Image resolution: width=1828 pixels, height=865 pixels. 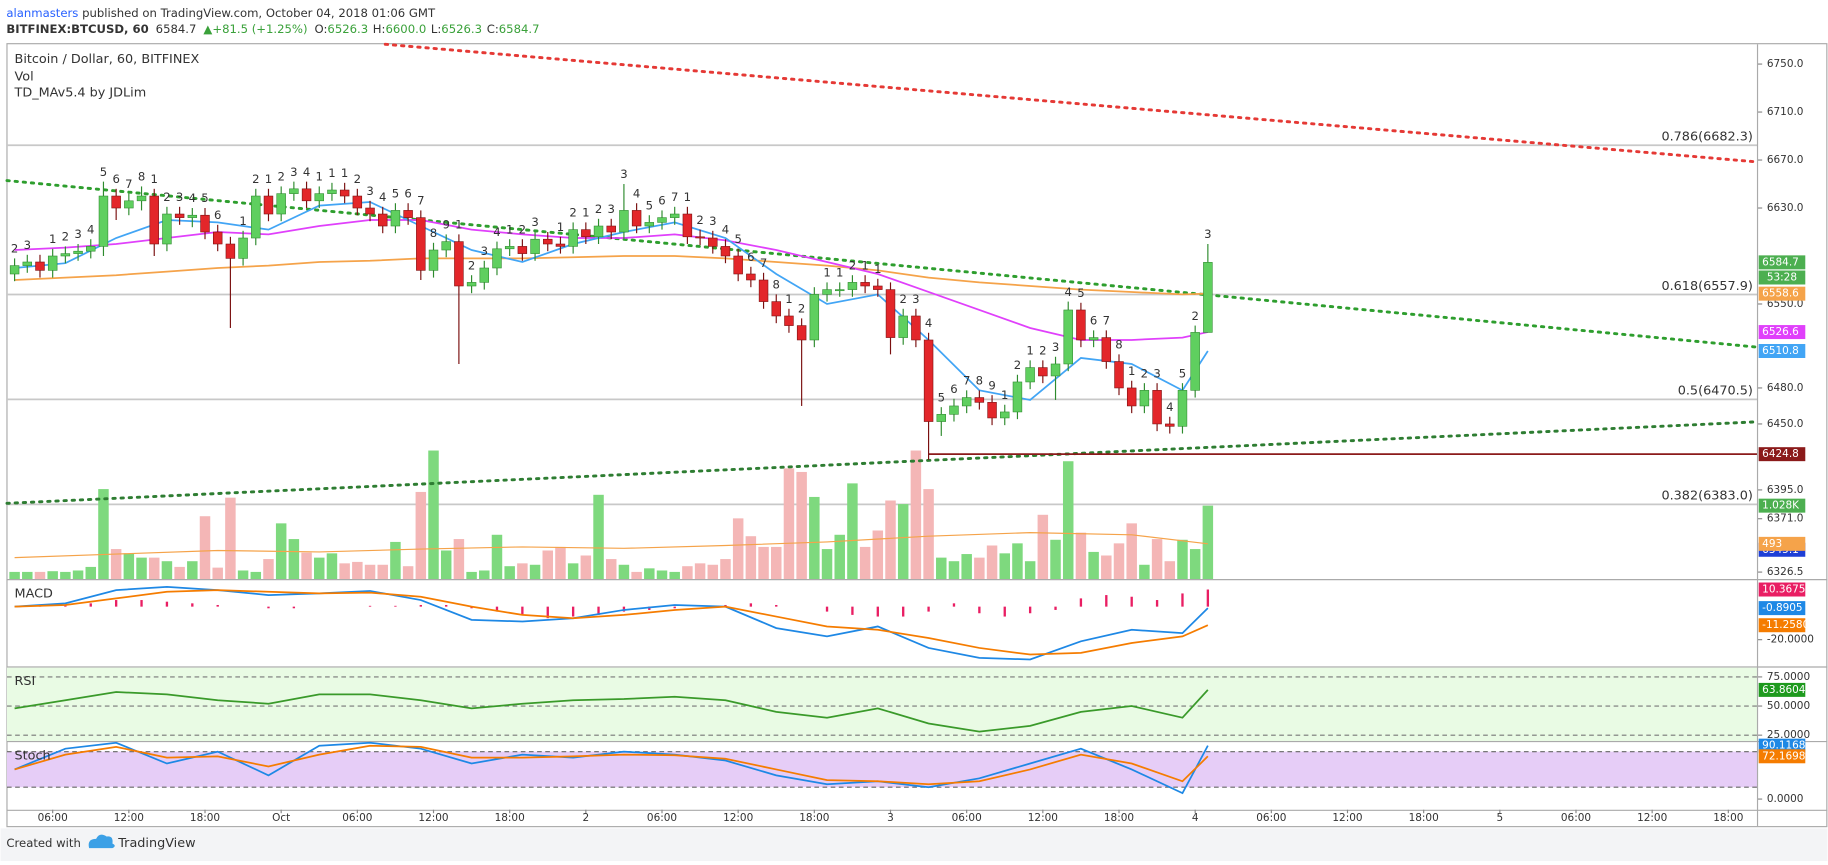 I want to click on y-tick-label: 6326.5, so click(x=1785, y=572).